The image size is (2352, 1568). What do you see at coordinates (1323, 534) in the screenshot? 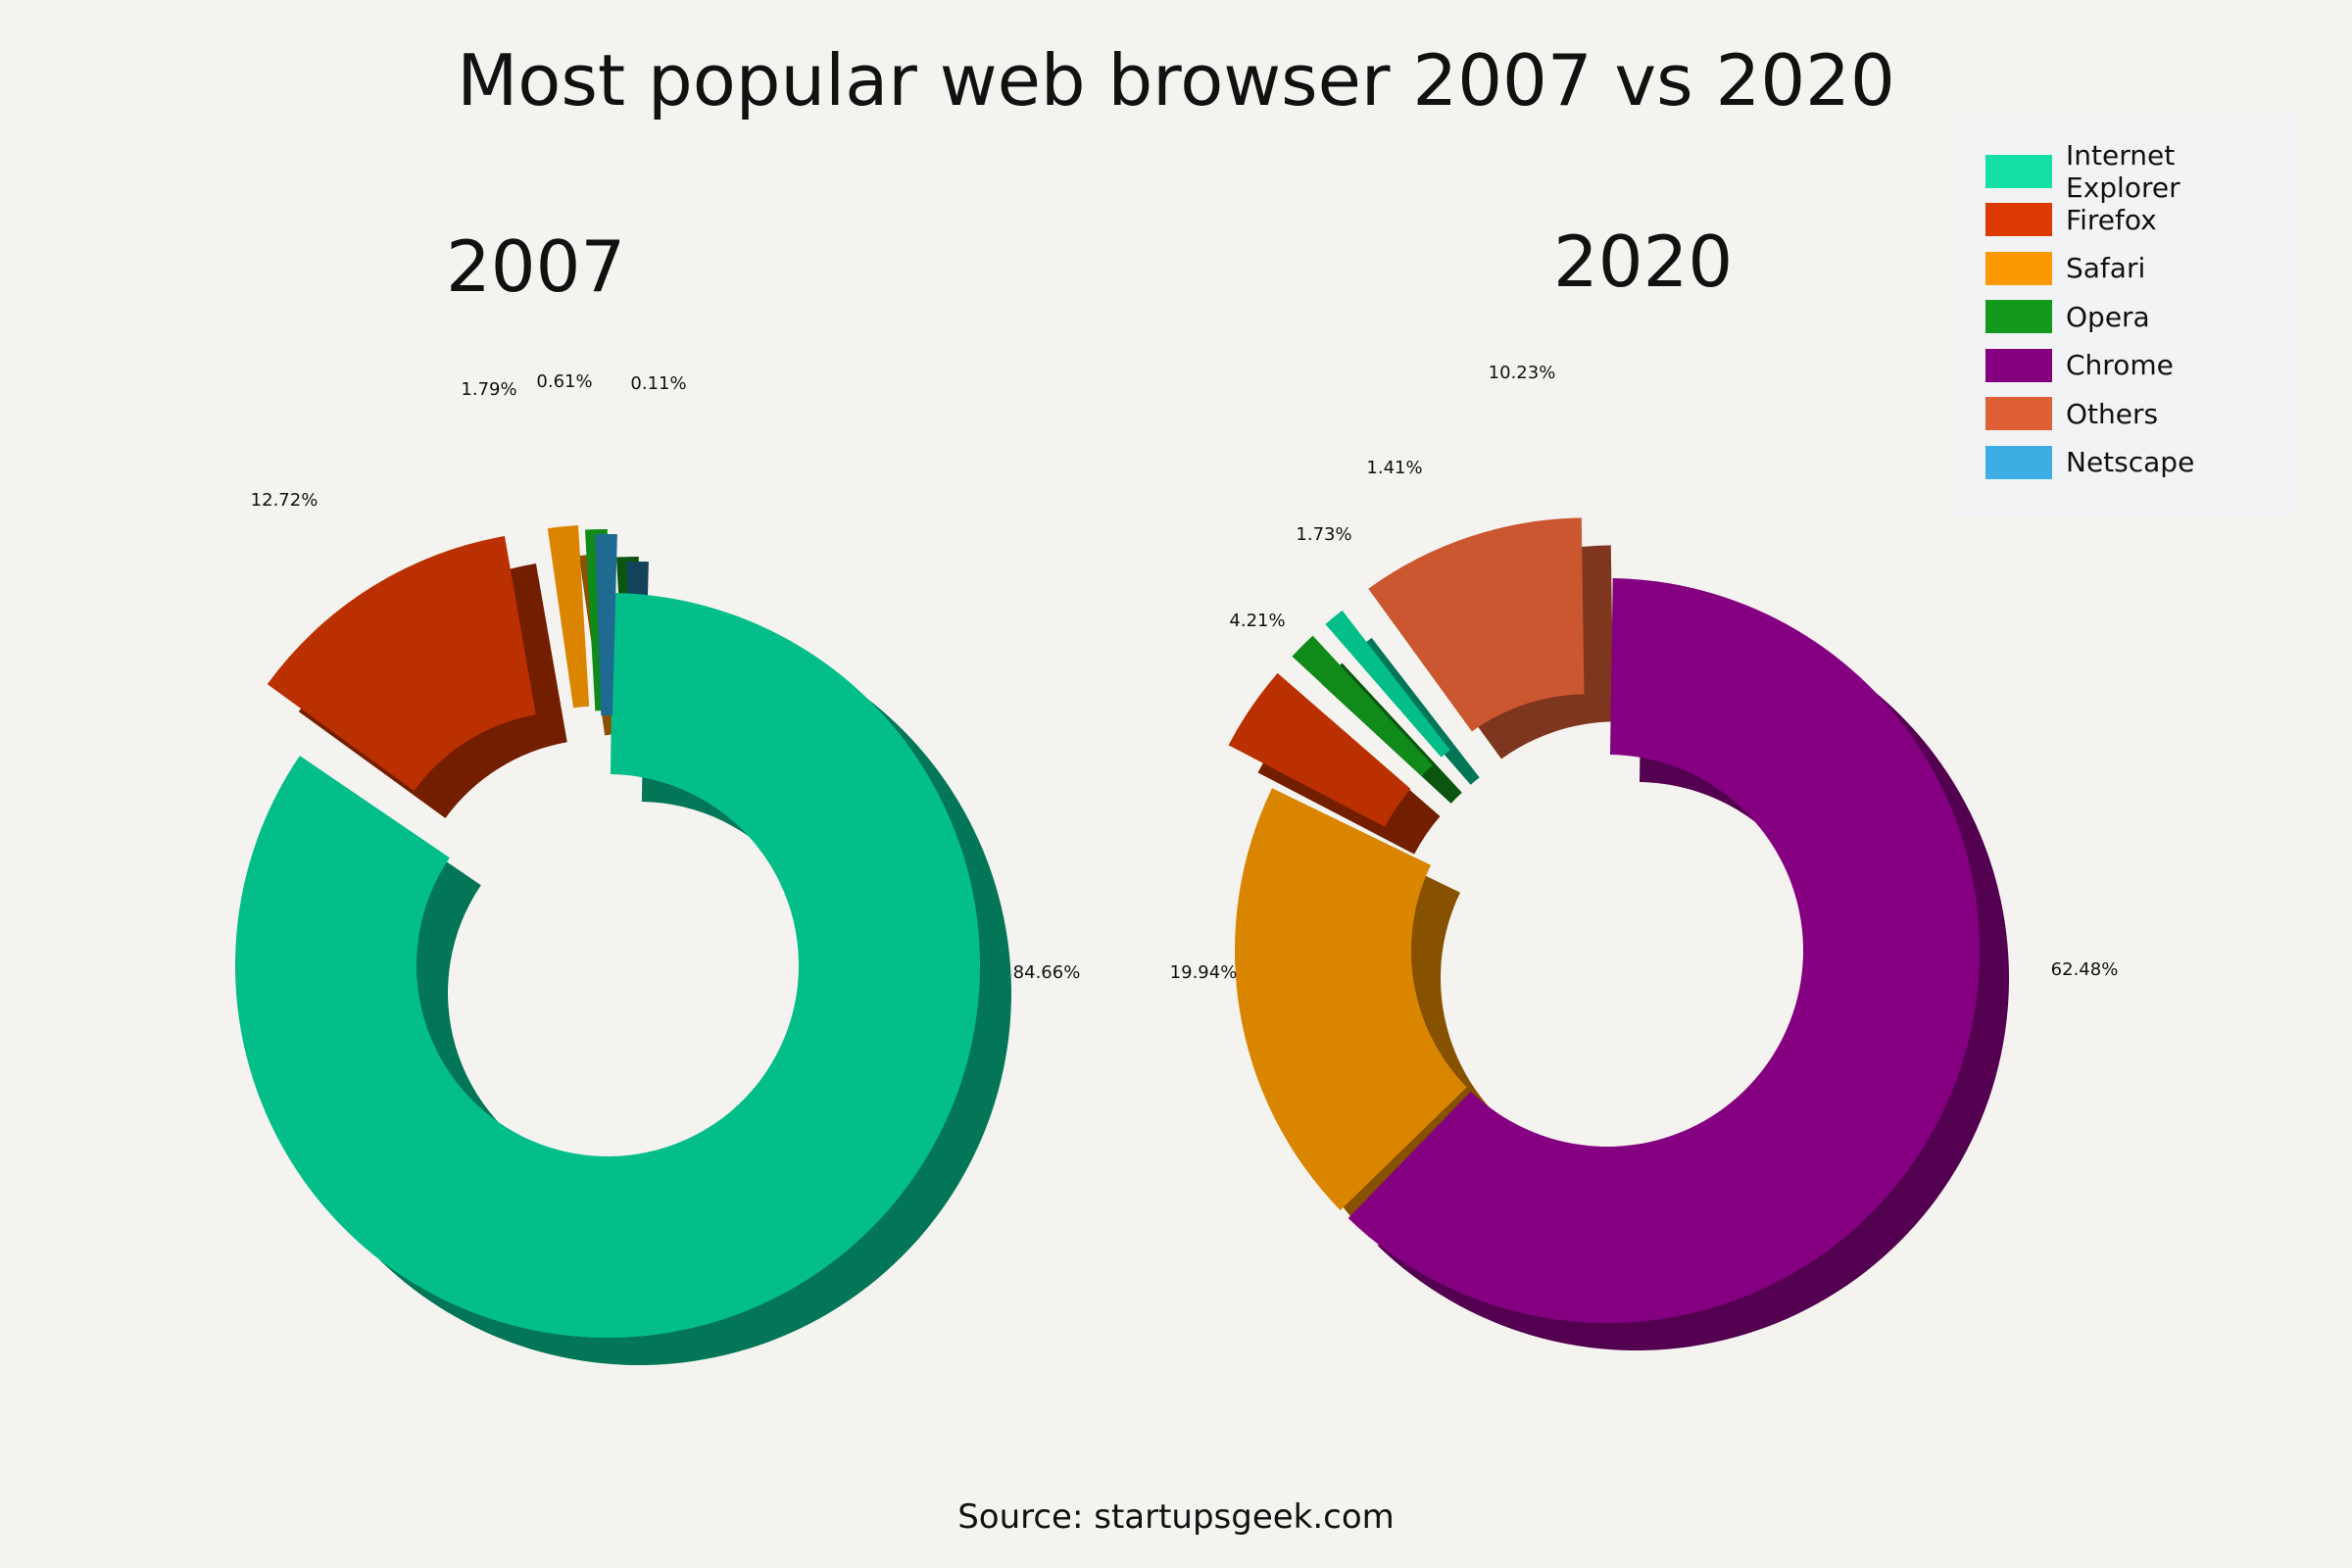
I see `data-label-opera: 1.73%` at bounding box center [1323, 534].